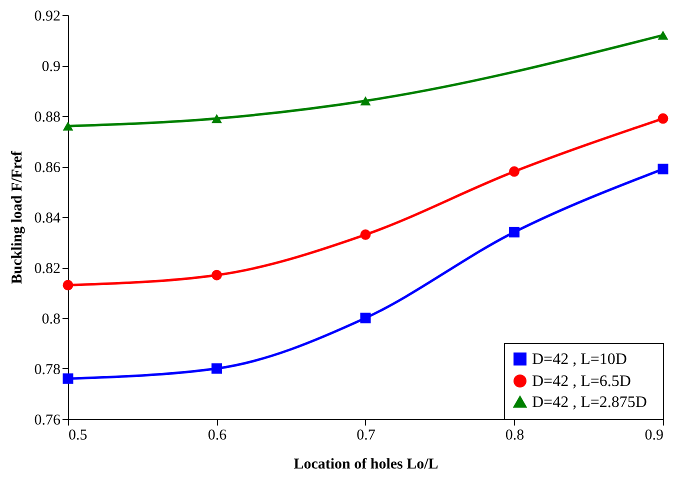  What do you see at coordinates (514, 436) in the screenshot?
I see `x-tick-label: 0.8` at bounding box center [514, 436].